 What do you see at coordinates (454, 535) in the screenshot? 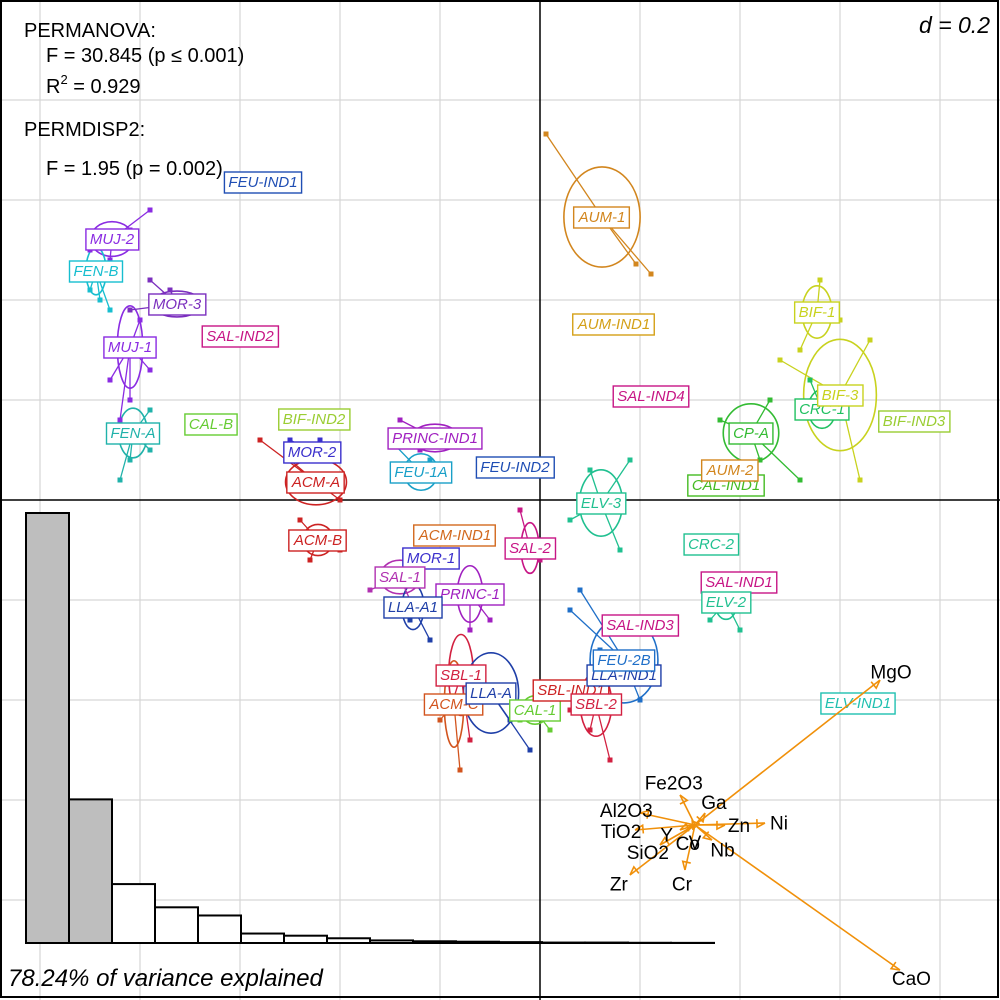
I see `group-label-box: ACM-IND1` at bounding box center [454, 535].